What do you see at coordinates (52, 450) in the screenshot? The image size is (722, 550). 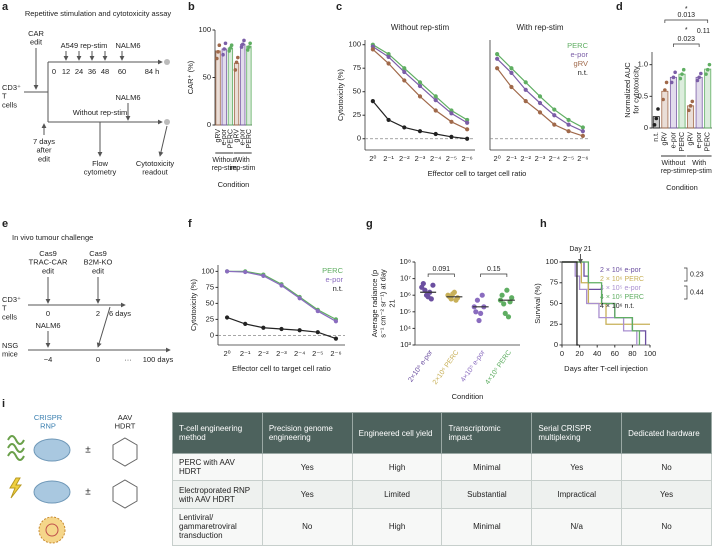 I see `rnp-icon` at bounding box center [52, 450].